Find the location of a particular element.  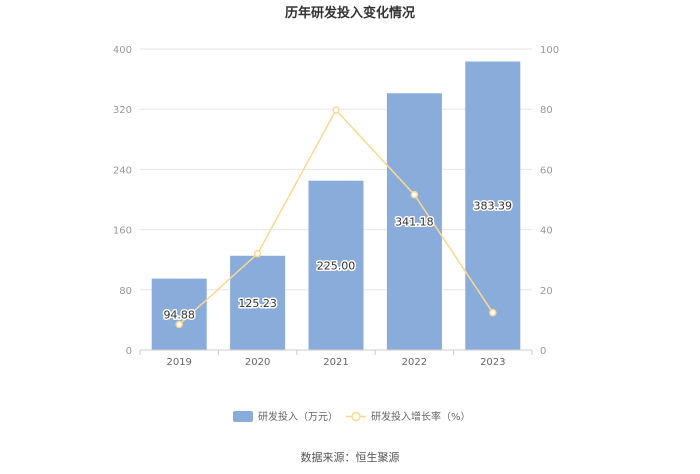

y-left-axis: 0 80 160 240 320 400 is located at coordinates (122, 201).